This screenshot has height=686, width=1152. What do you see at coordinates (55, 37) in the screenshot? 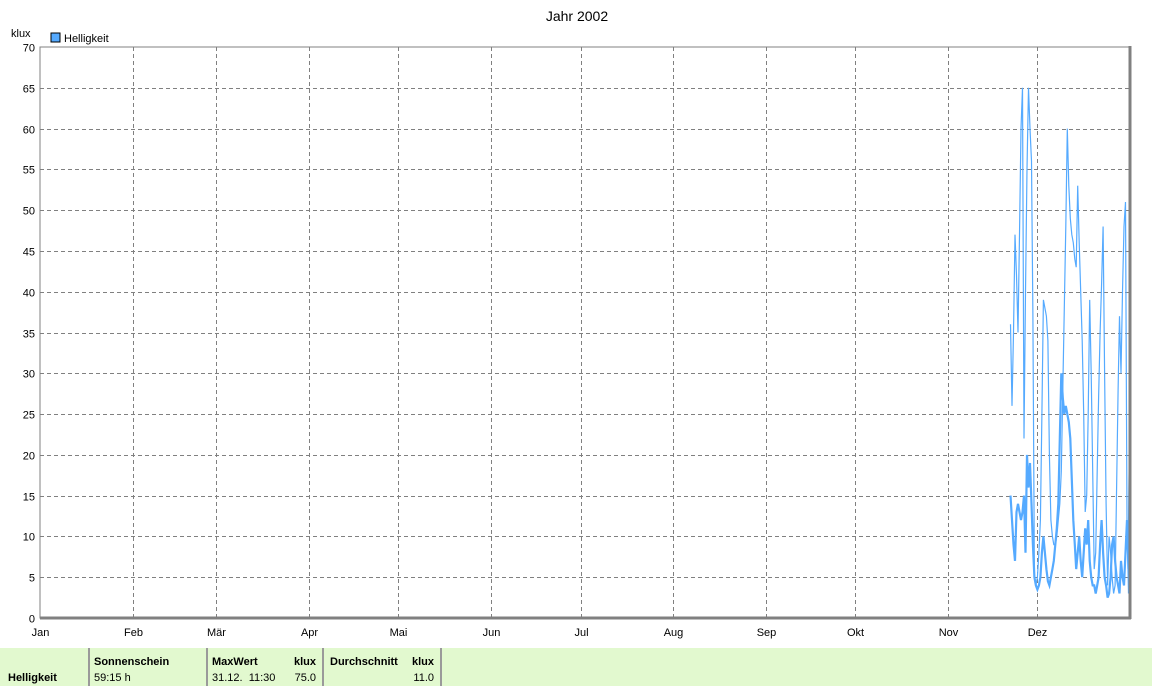
I see `legend-swatch` at bounding box center [55, 37].